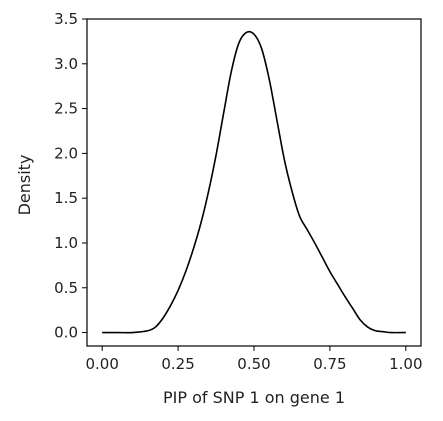 The height and width of the screenshot is (421, 443). What do you see at coordinates (66, 153) in the screenshot?
I see `y-tick-label: 2.0` at bounding box center [66, 153].